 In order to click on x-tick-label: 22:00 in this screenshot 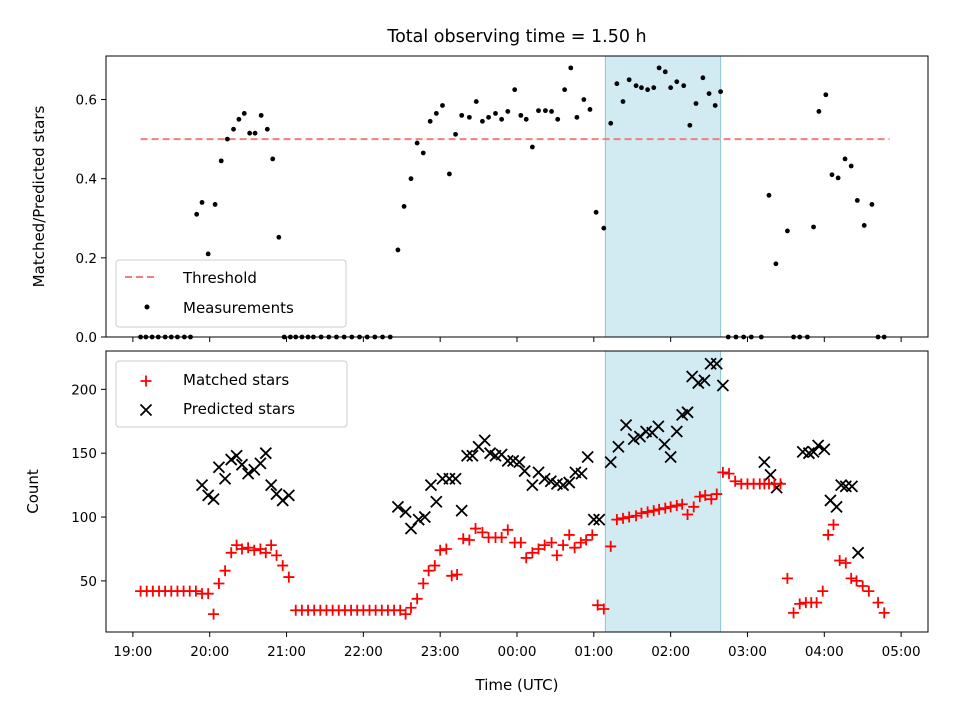, I will do `click(363, 652)`.